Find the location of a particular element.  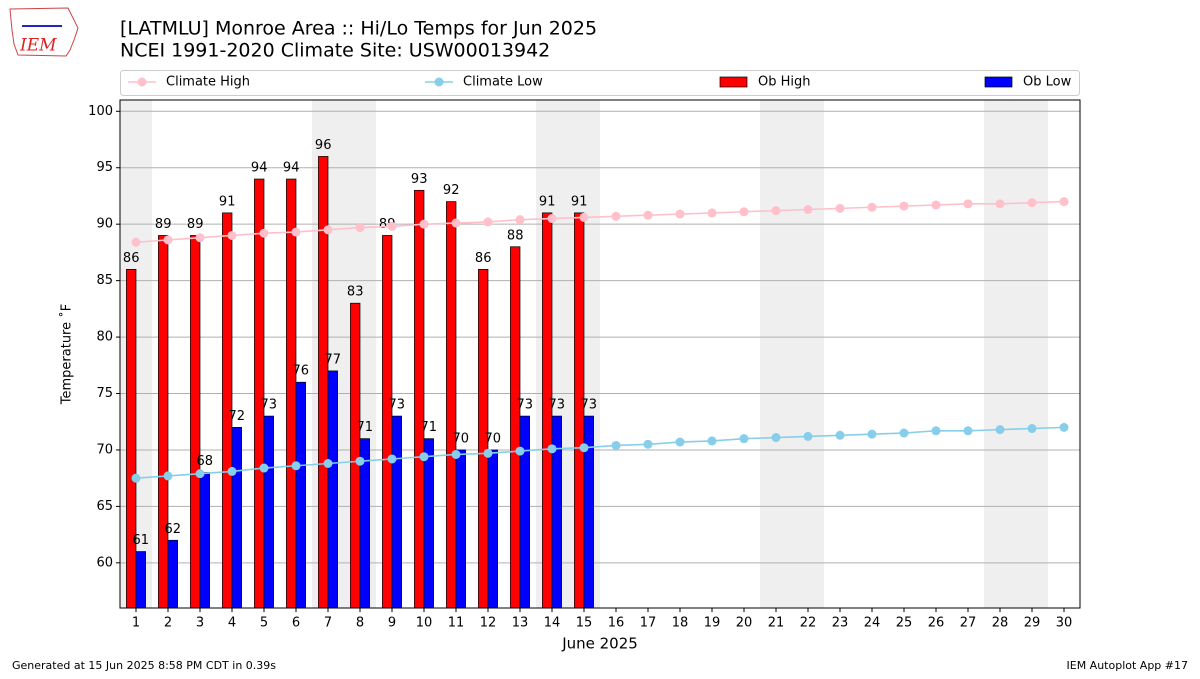

y-tick-label: 90 is located at coordinates (104, 224).